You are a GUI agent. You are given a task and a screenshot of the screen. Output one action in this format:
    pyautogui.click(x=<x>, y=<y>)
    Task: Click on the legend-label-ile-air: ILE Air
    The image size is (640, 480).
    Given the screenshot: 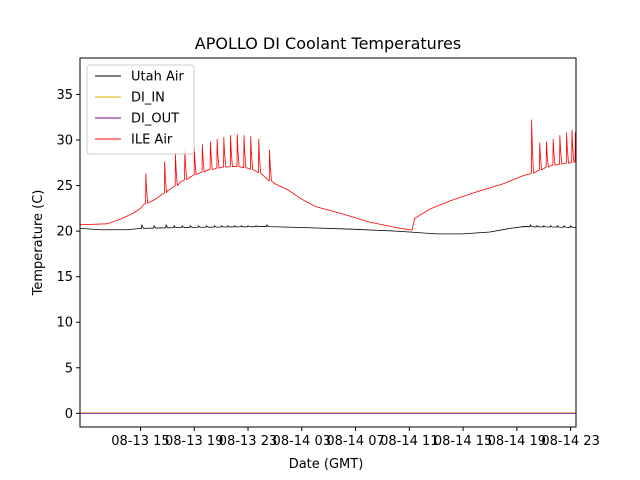 What is the action you would take?
    pyautogui.click(x=152, y=140)
    